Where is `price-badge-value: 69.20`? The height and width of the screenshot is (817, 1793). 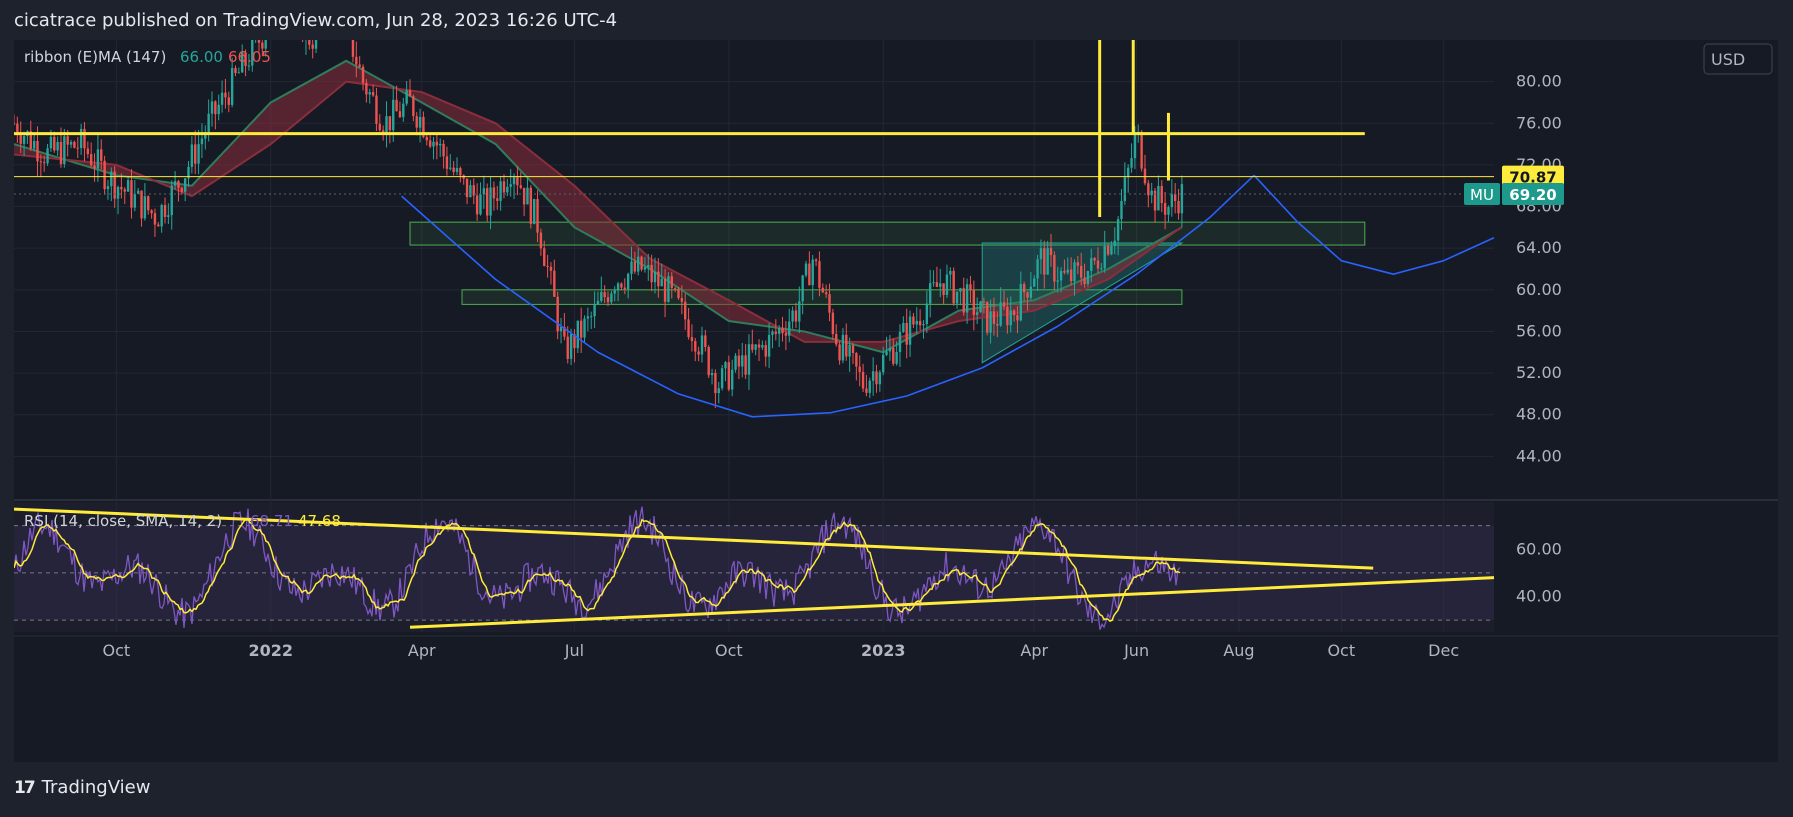
price-badge-value: 69.20 is located at coordinates (1532, 195).